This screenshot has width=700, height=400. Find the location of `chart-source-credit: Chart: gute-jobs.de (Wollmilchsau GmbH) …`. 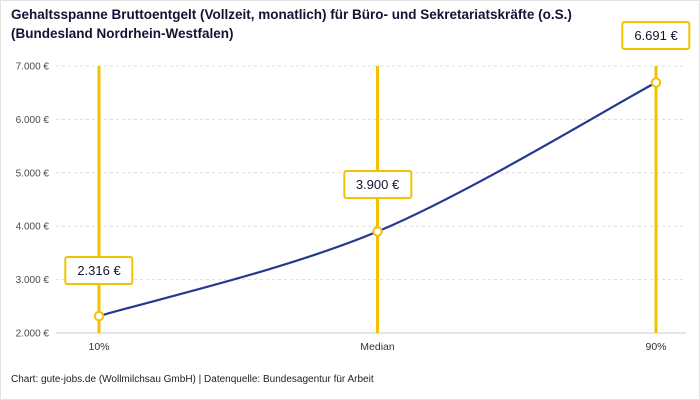

chart-source-credit: Chart: gute-jobs.de (Wollmilchsau GmbH) … is located at coordinates (192, 379).